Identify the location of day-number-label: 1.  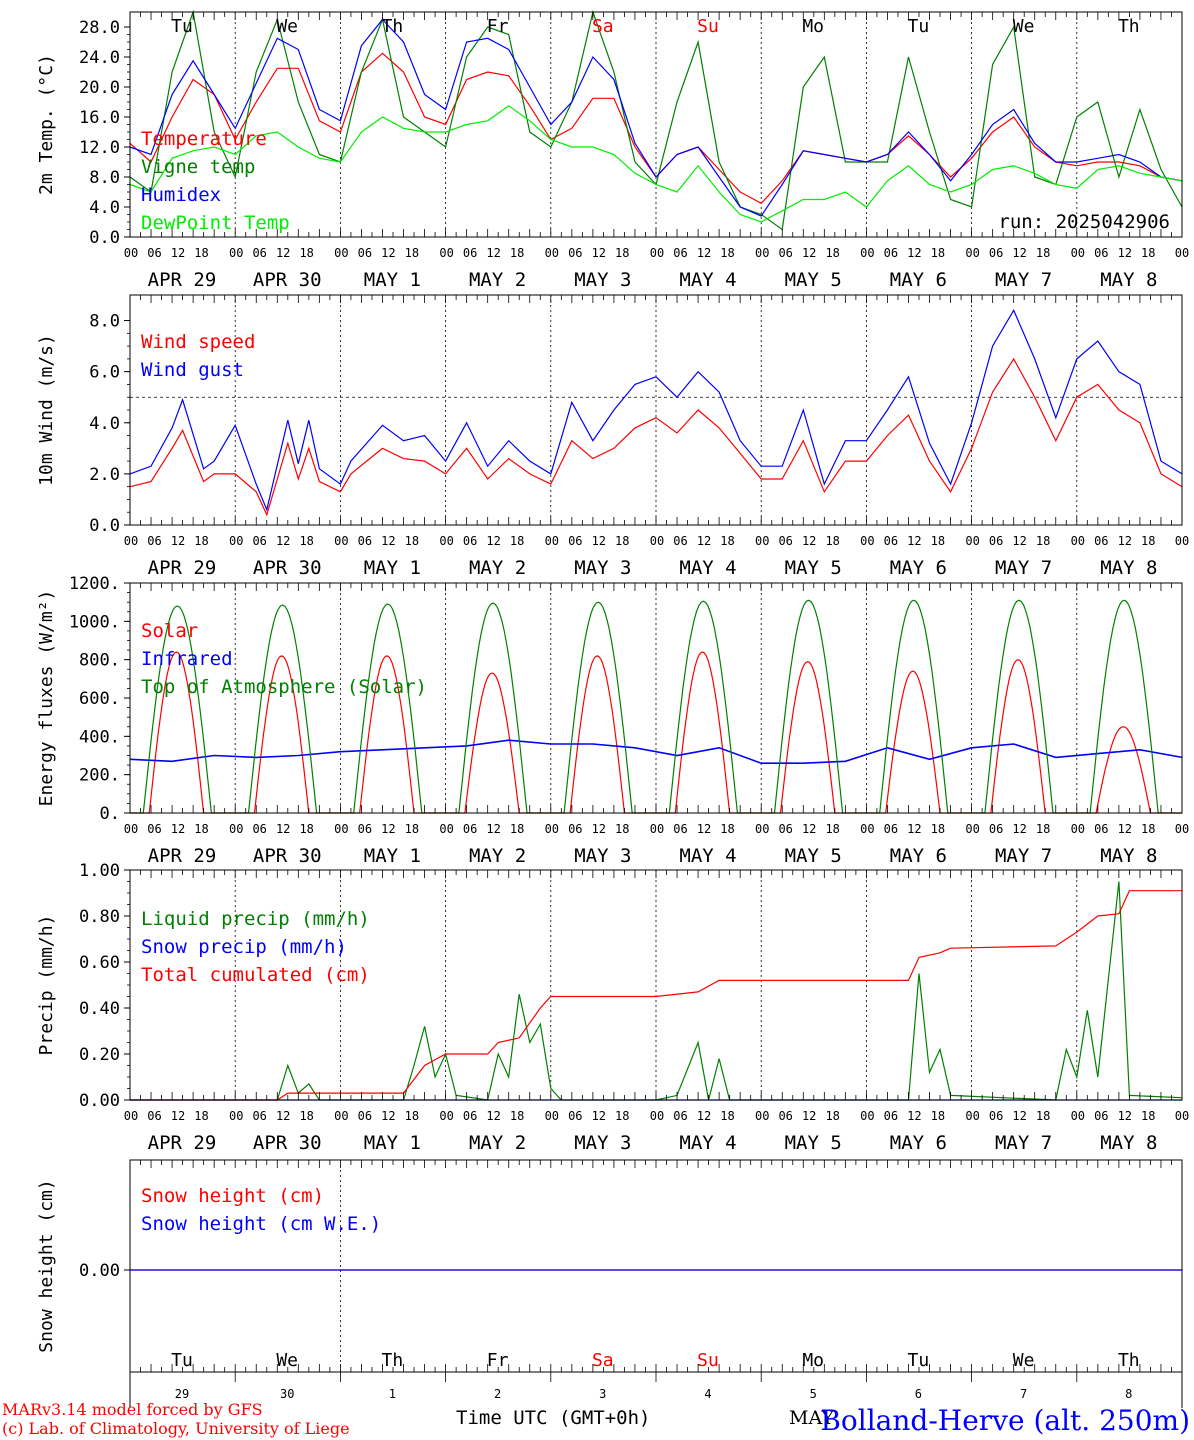
(392, 1394).